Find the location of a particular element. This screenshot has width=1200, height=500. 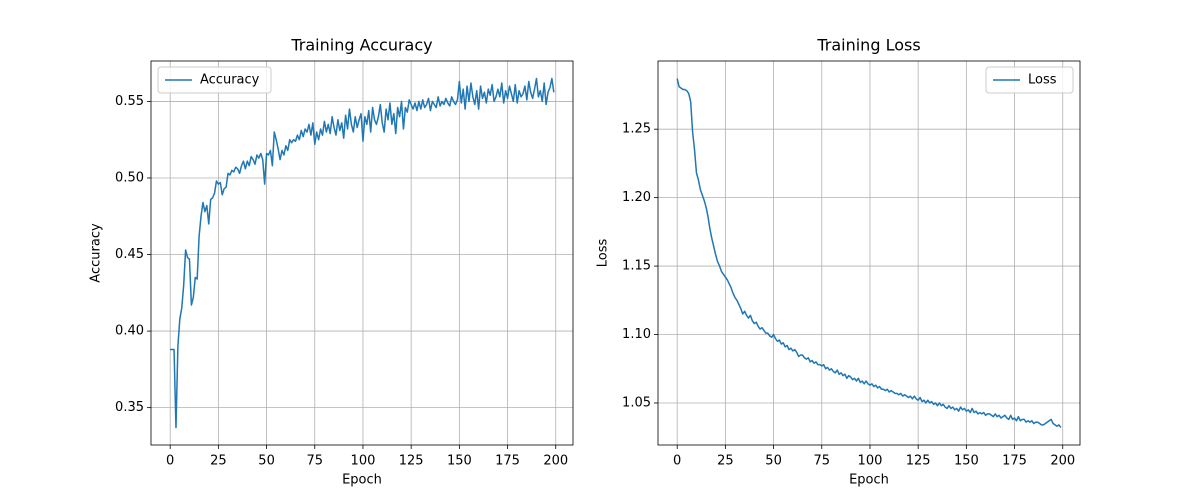

y-tick-label: 1.10 is located at coordinates (636, 334).